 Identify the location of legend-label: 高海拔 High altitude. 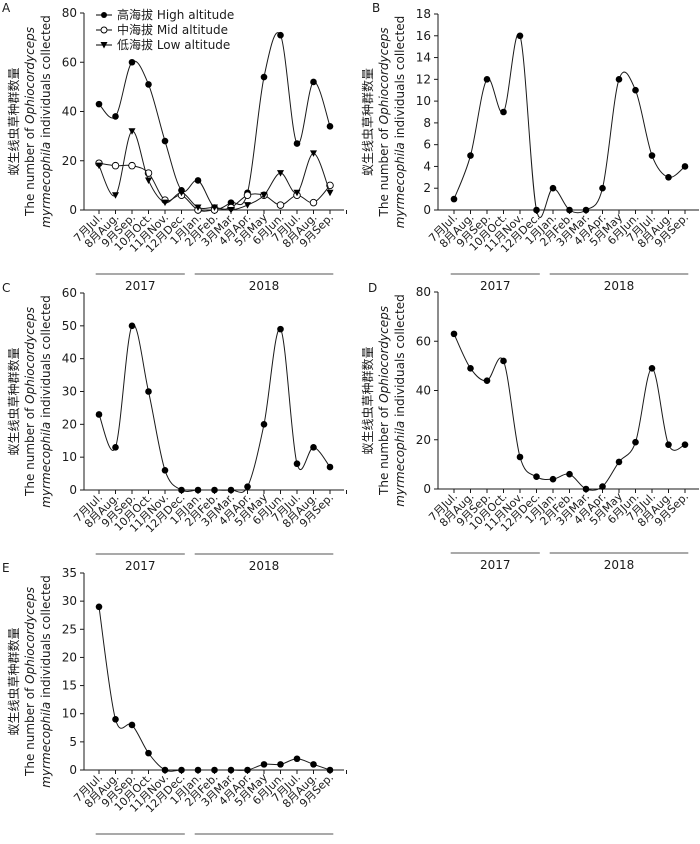
(175, 14).